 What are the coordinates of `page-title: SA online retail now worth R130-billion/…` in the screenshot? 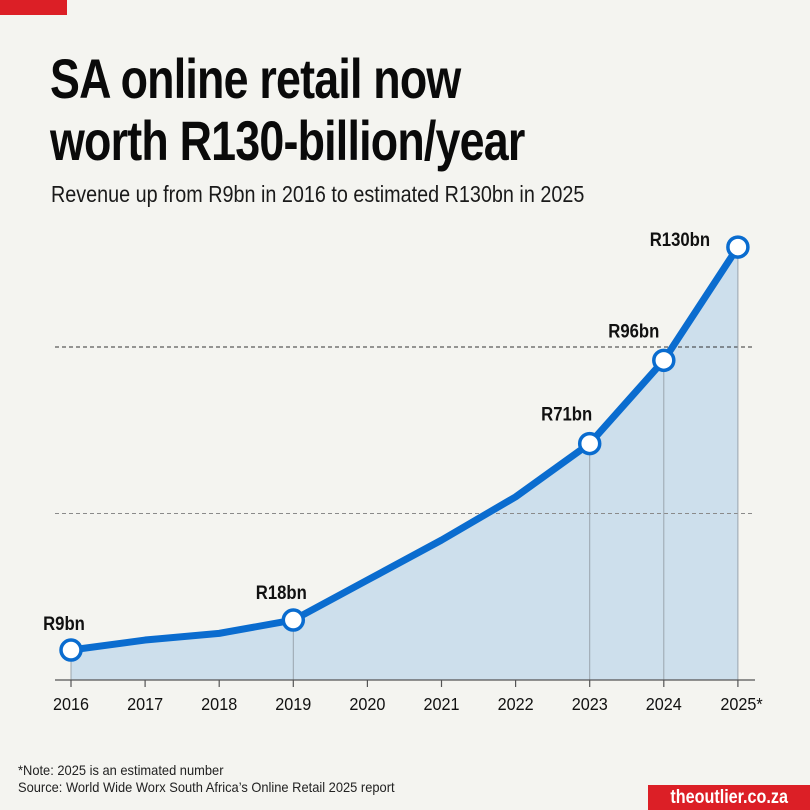 It's located at (410, 110).